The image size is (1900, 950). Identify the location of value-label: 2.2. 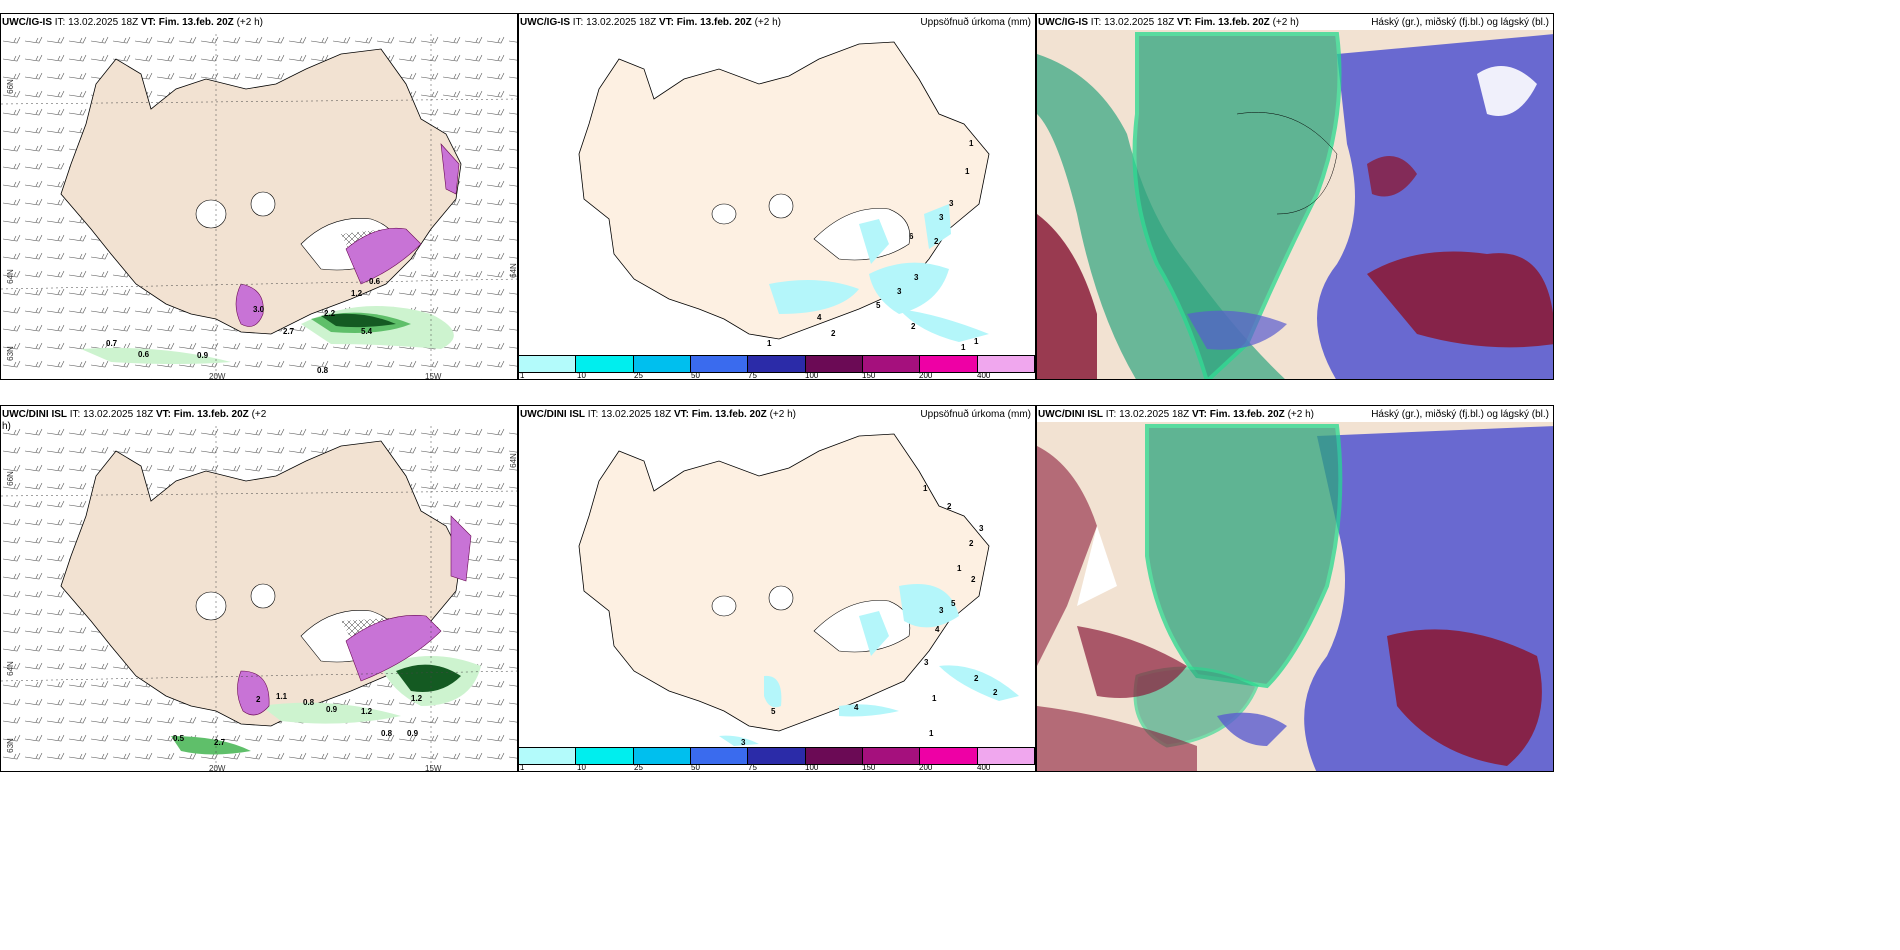
(330, 313).